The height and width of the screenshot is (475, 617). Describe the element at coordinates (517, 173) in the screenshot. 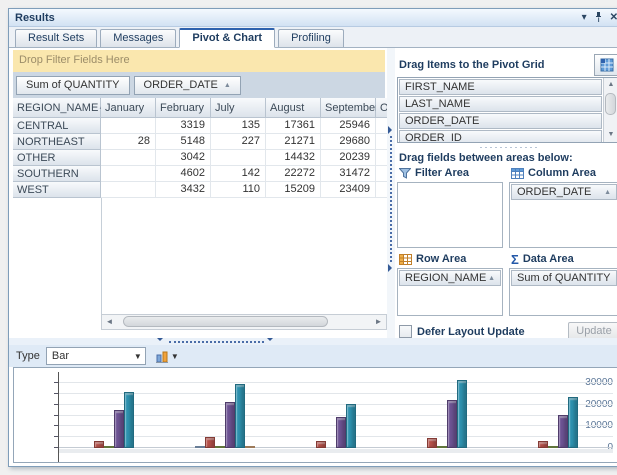

I see `column-area-icon` at that location.